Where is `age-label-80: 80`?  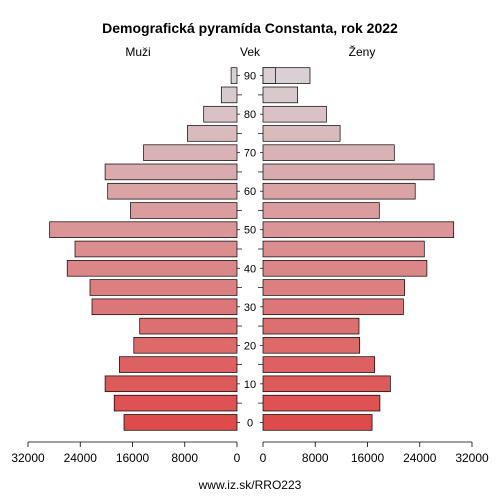 age-label-80: 80 is located at coordinates (250, 115).